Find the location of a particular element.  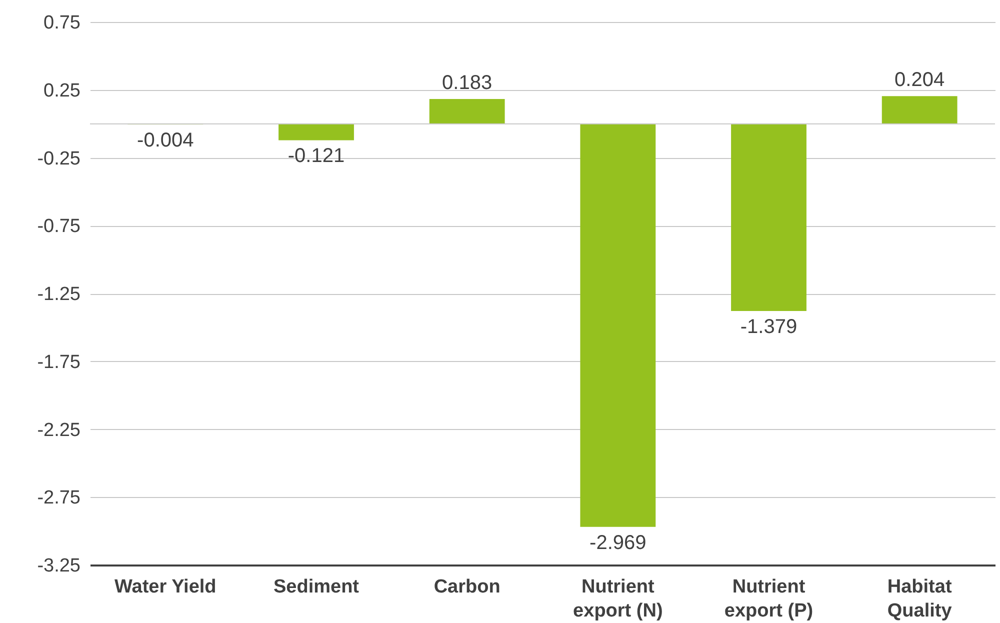

y-tick-label: -0.25 is located at coordinates (58, 159).